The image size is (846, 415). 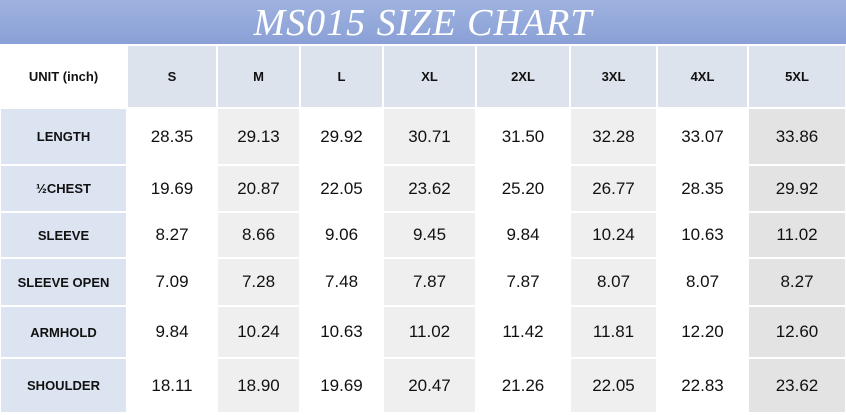 I want to click on row-label: SLEEVE, so click(x=63, y=235).